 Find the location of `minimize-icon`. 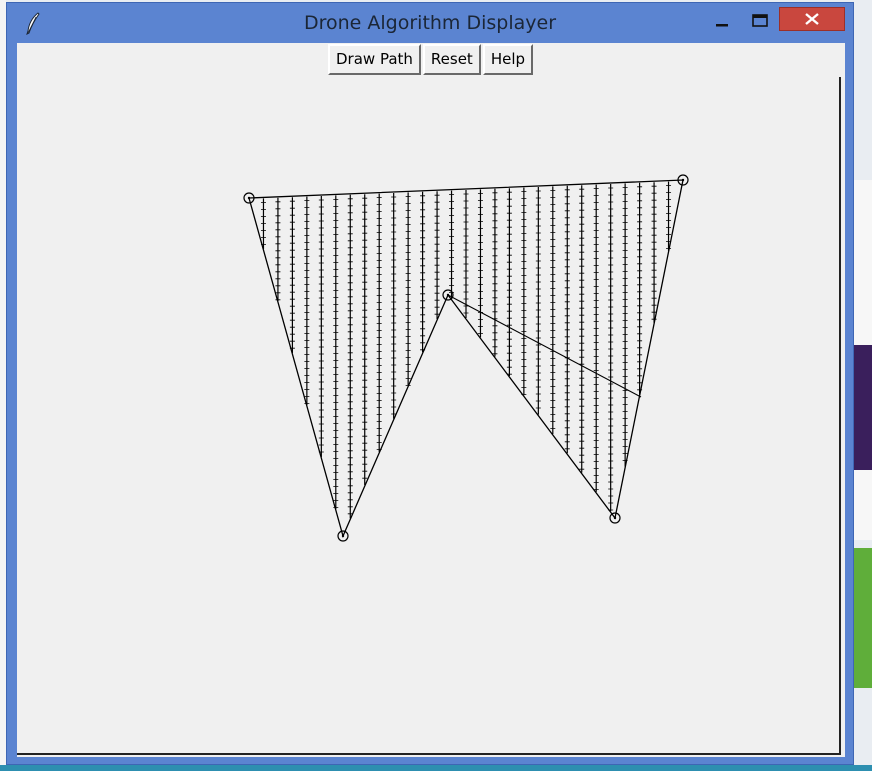

minimize-icon is located at coordinates (722, 25).